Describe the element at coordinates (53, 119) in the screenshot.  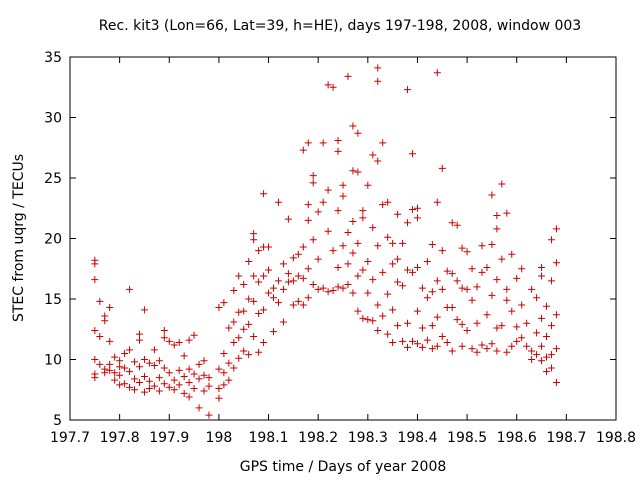
I see `y-tick-label: 30` at that location.